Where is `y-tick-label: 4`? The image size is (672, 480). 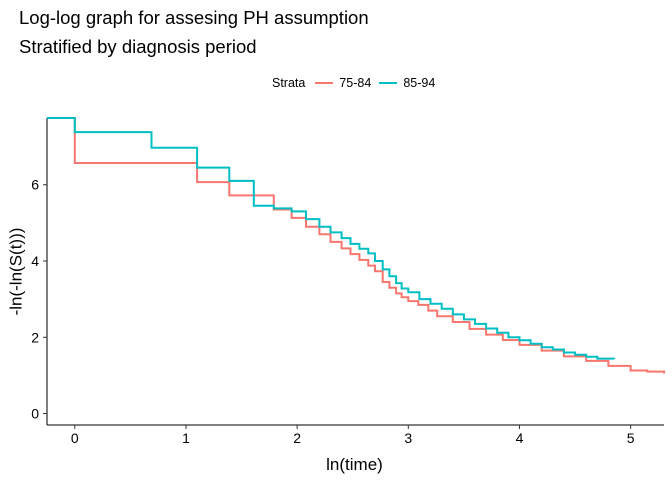 y-tick-label: 4 is located at coordinates (35, 261).